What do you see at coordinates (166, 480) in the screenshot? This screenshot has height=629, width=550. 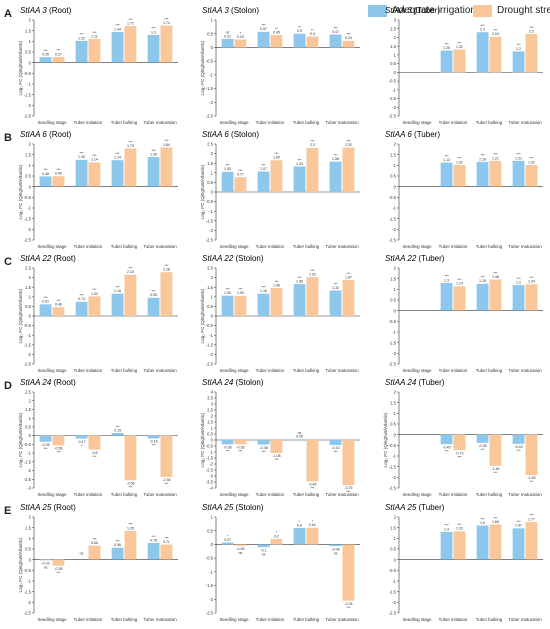 I see `data-label: -2.36` at bounding box center [166, 480].